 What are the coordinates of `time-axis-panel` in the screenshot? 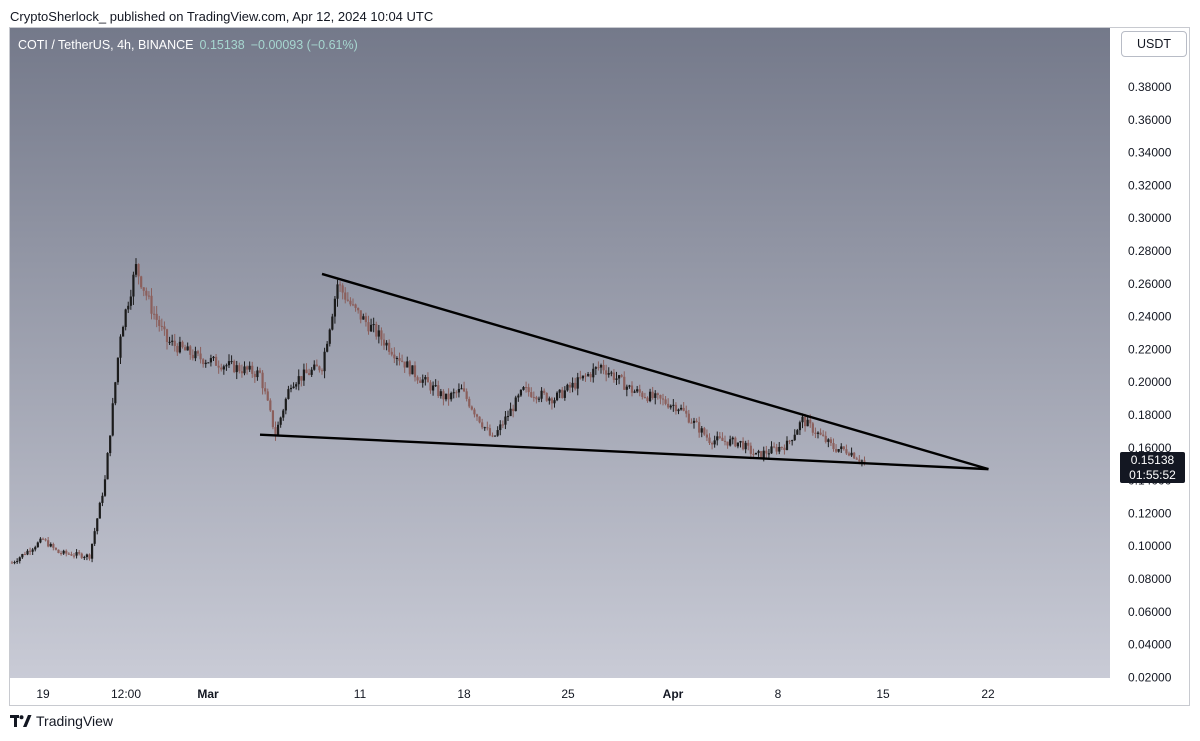 It's located at (599, 691).